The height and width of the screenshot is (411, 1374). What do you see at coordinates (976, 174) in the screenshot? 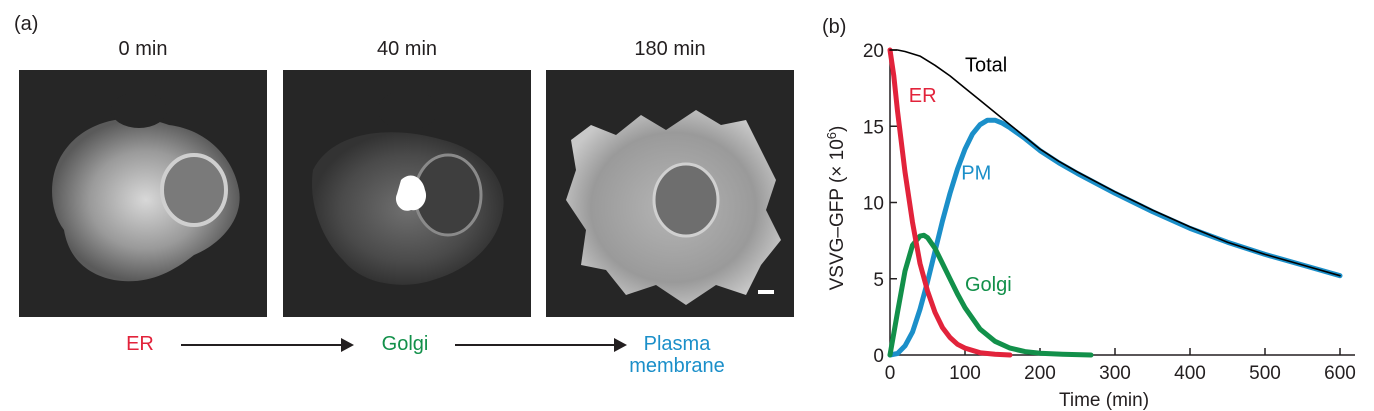
I see `series-label-pm: PM` at bounding box center [976, 174].